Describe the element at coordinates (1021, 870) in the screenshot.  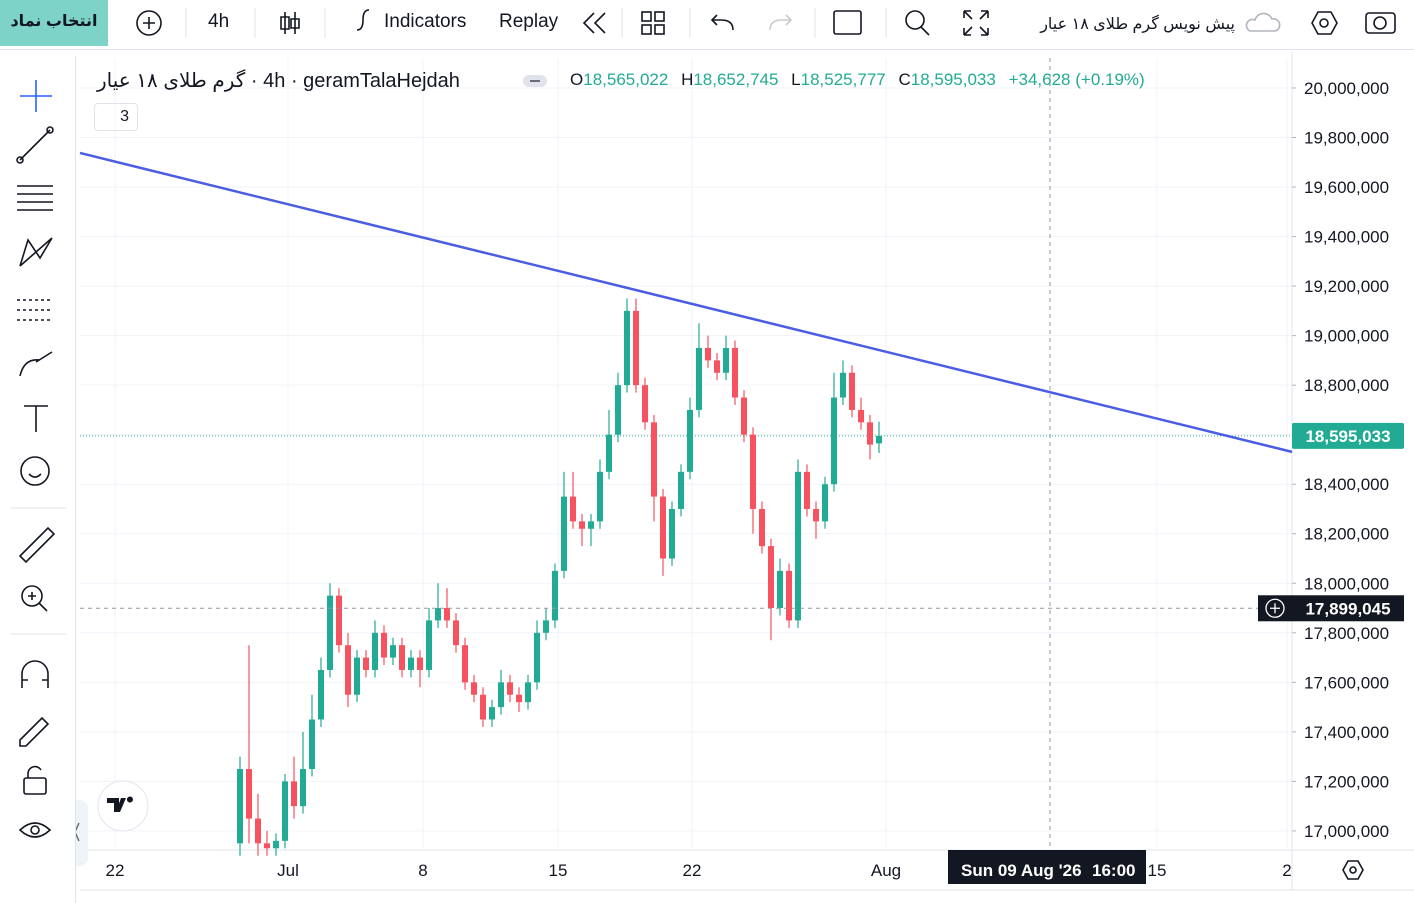
I see `crosshair-date-label: Sun 09 Aug '26` at that location.